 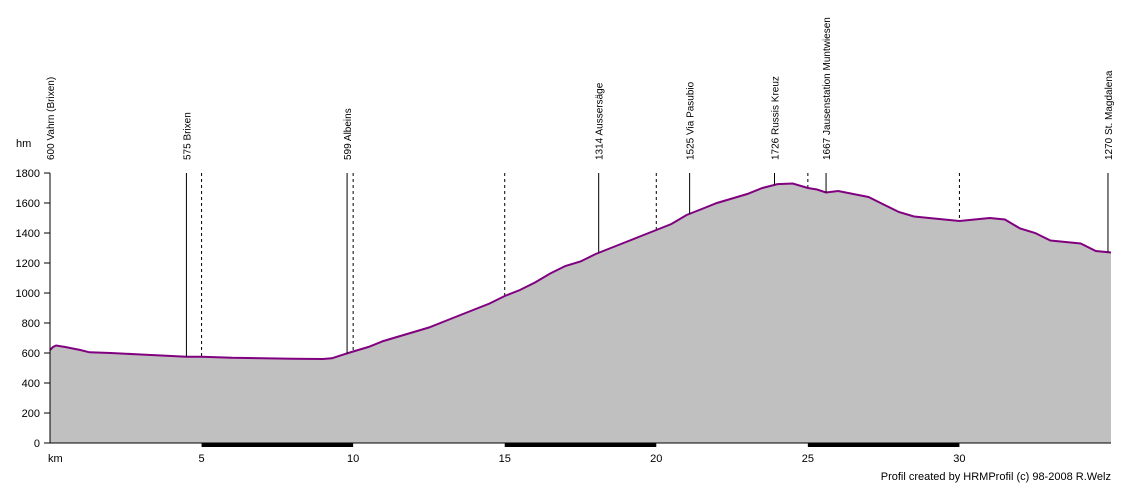 I want to click on x-tick-label: 10, so click(x=353, y=459).